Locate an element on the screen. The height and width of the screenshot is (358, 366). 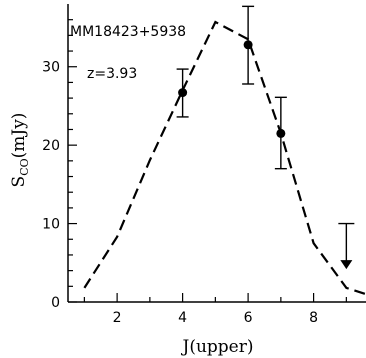
svg-text: SCO(mJy) is located at coordinates (20, 150).